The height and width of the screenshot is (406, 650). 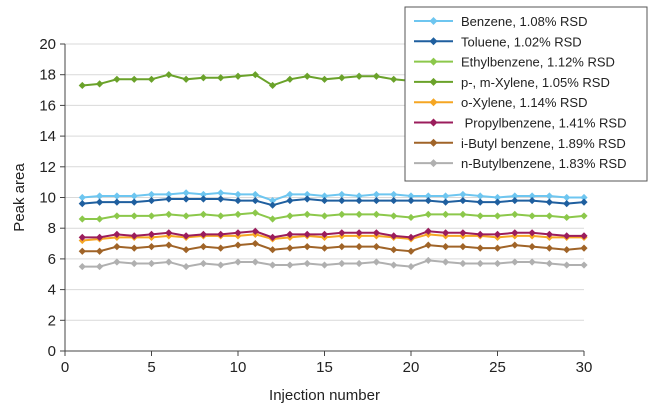 I want to click on x-tick-label-5: 25, so click(x=497, y=367).